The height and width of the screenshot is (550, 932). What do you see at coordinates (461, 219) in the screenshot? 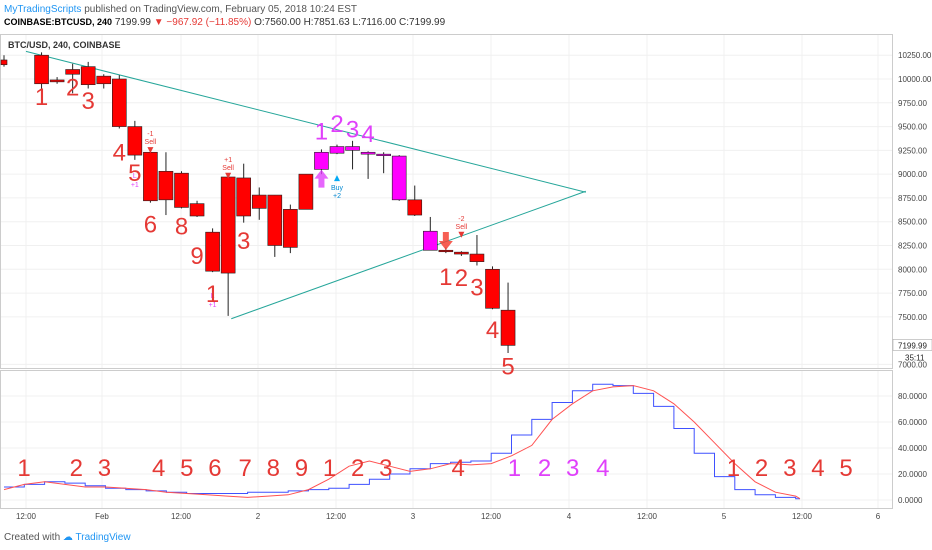
I see `signal-count: -2` at bounding box center [461, 219].